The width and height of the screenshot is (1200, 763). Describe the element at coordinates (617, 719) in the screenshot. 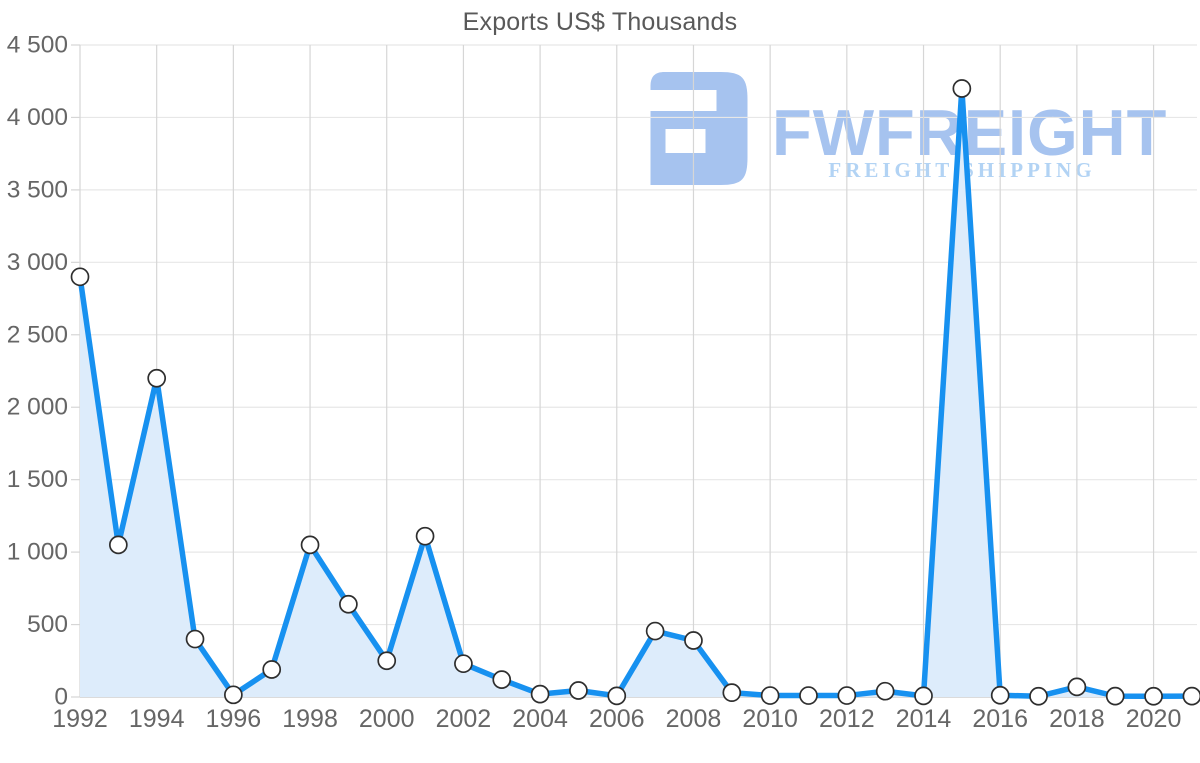

I see `x-axis-label: 2006` at that location.